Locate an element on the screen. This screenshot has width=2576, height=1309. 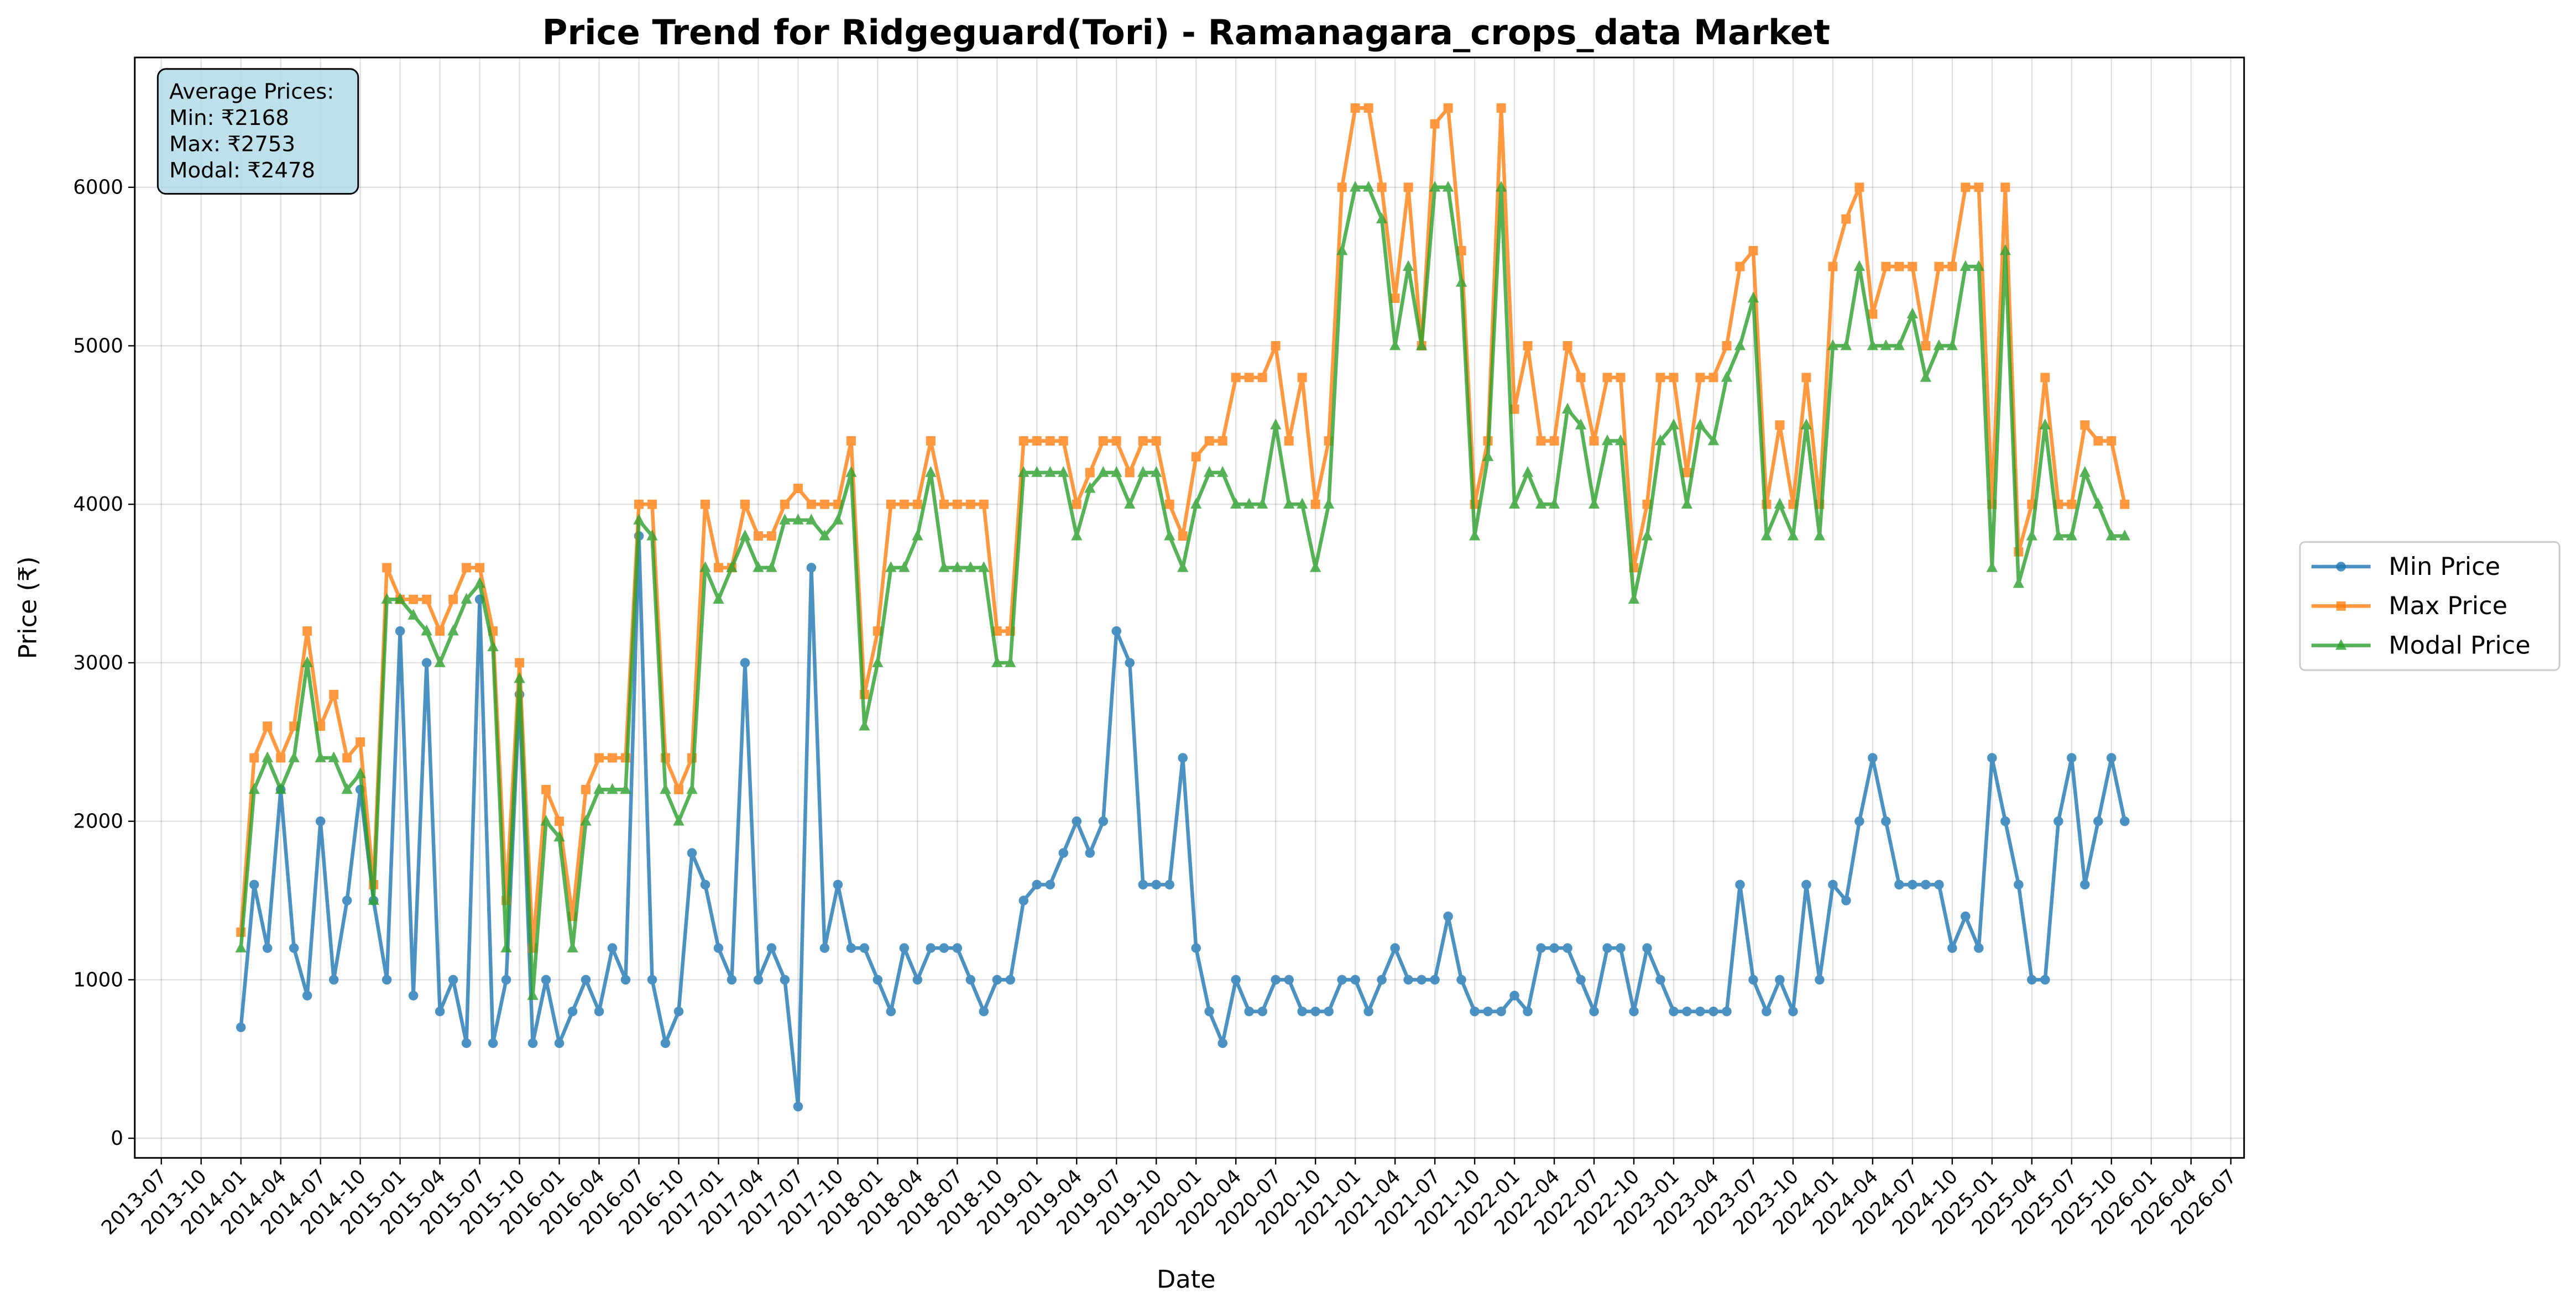
y-tick-label: 0 is located at coordinates (117, 1138).